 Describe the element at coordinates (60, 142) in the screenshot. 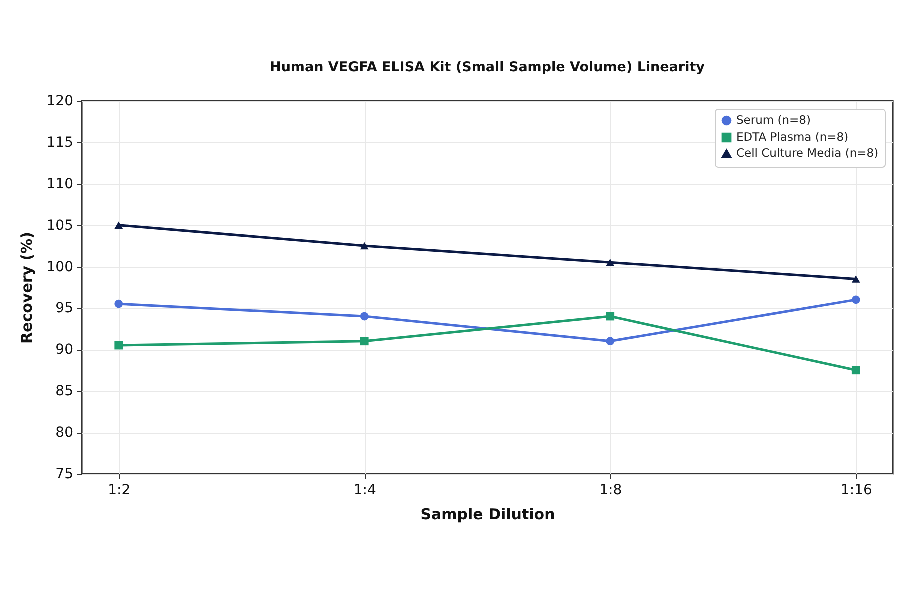

I see `y-tick-label: 115` at that location.